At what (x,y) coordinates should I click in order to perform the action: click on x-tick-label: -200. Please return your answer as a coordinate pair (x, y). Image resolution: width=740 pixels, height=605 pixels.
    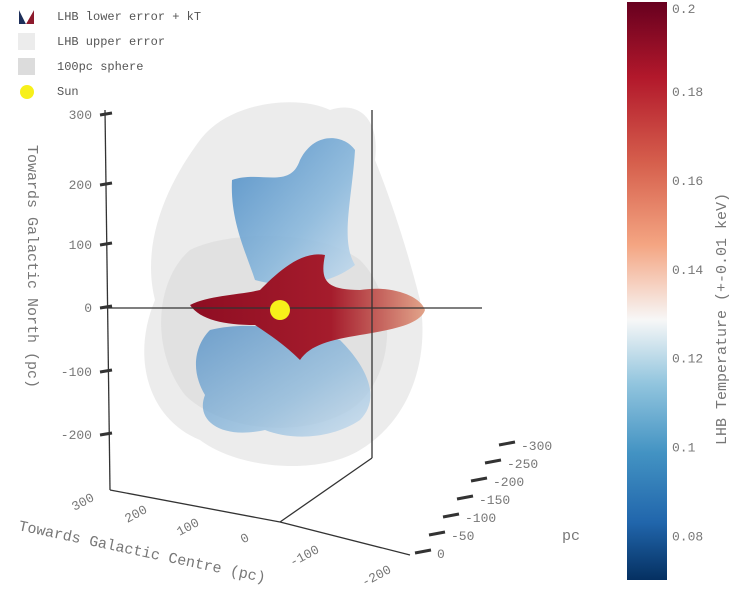
    Looking at the image, I should click on (376, 576).